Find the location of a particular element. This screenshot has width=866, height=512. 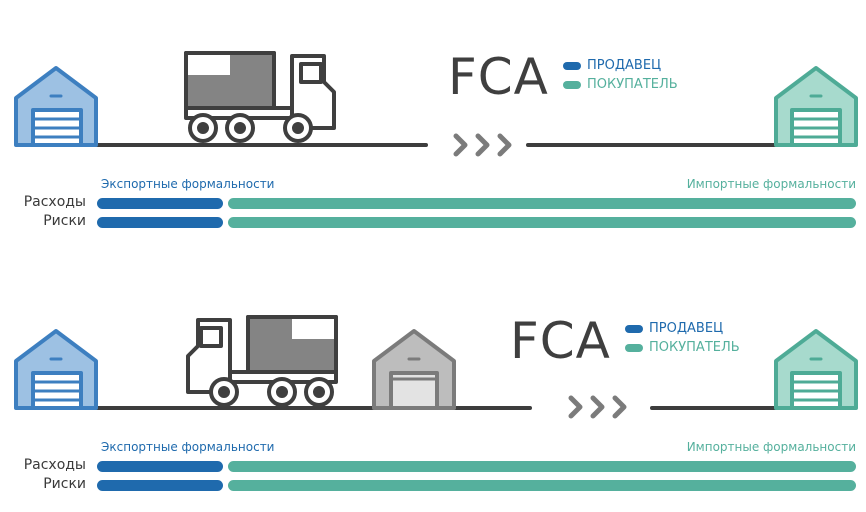

terminal-icon is located at coordinates (414, 369).